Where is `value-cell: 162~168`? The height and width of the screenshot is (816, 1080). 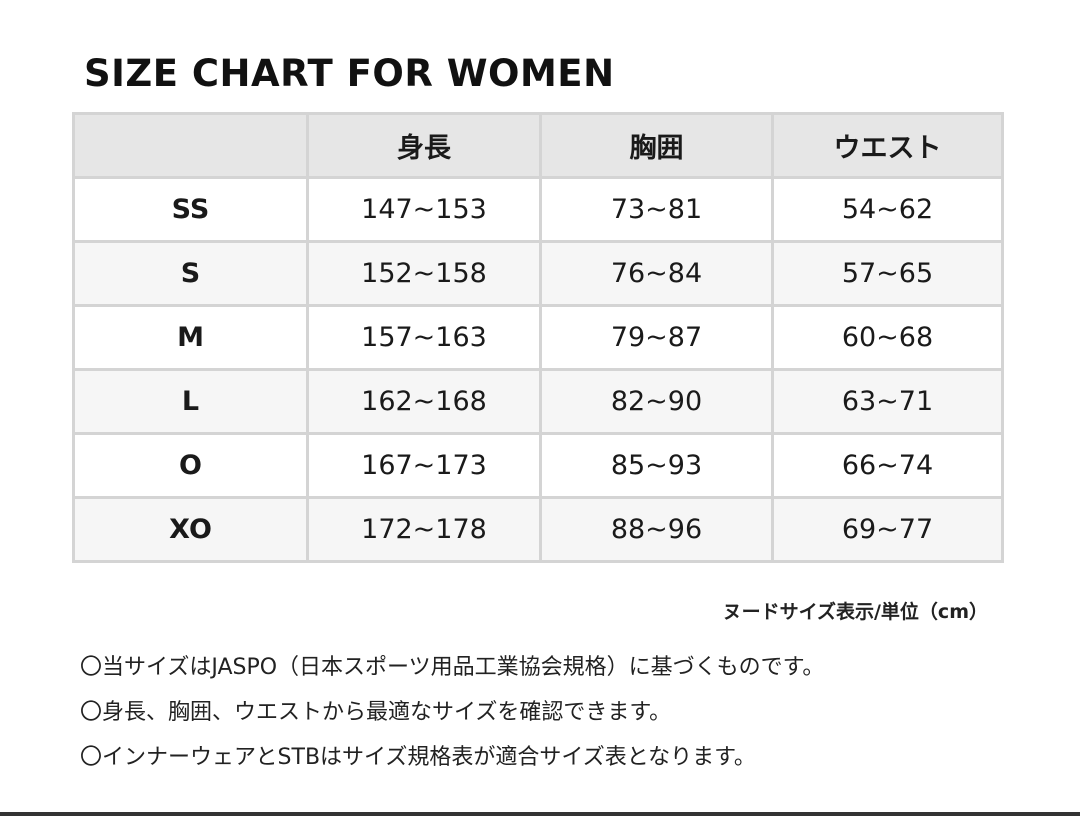 value-cell: 162~168 is located at coordinates (424, 401).